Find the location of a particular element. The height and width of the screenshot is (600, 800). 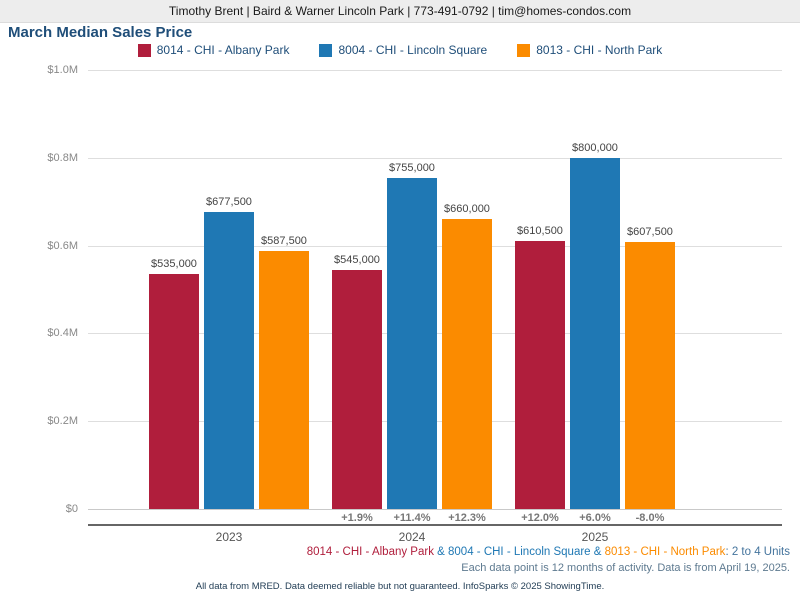

bar-value-label: $660,000 is located at coordinates (467, 209).